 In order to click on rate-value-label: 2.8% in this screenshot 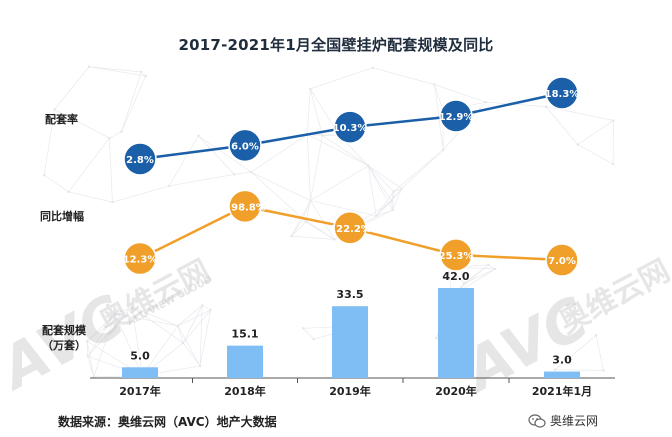, I will do `click(140, 160)`.